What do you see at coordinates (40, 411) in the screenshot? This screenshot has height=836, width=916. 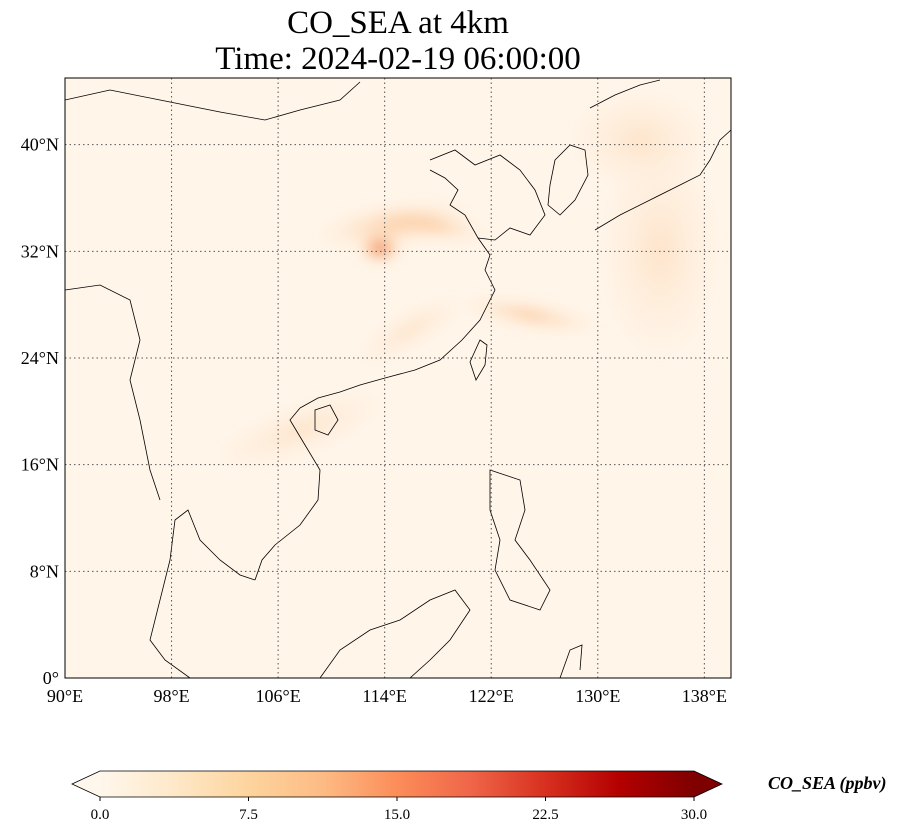 I see `latitude-tick-labels: 0° 8°N 16°N 24°N 32°N 40°N` at bounding box center [40, 411].